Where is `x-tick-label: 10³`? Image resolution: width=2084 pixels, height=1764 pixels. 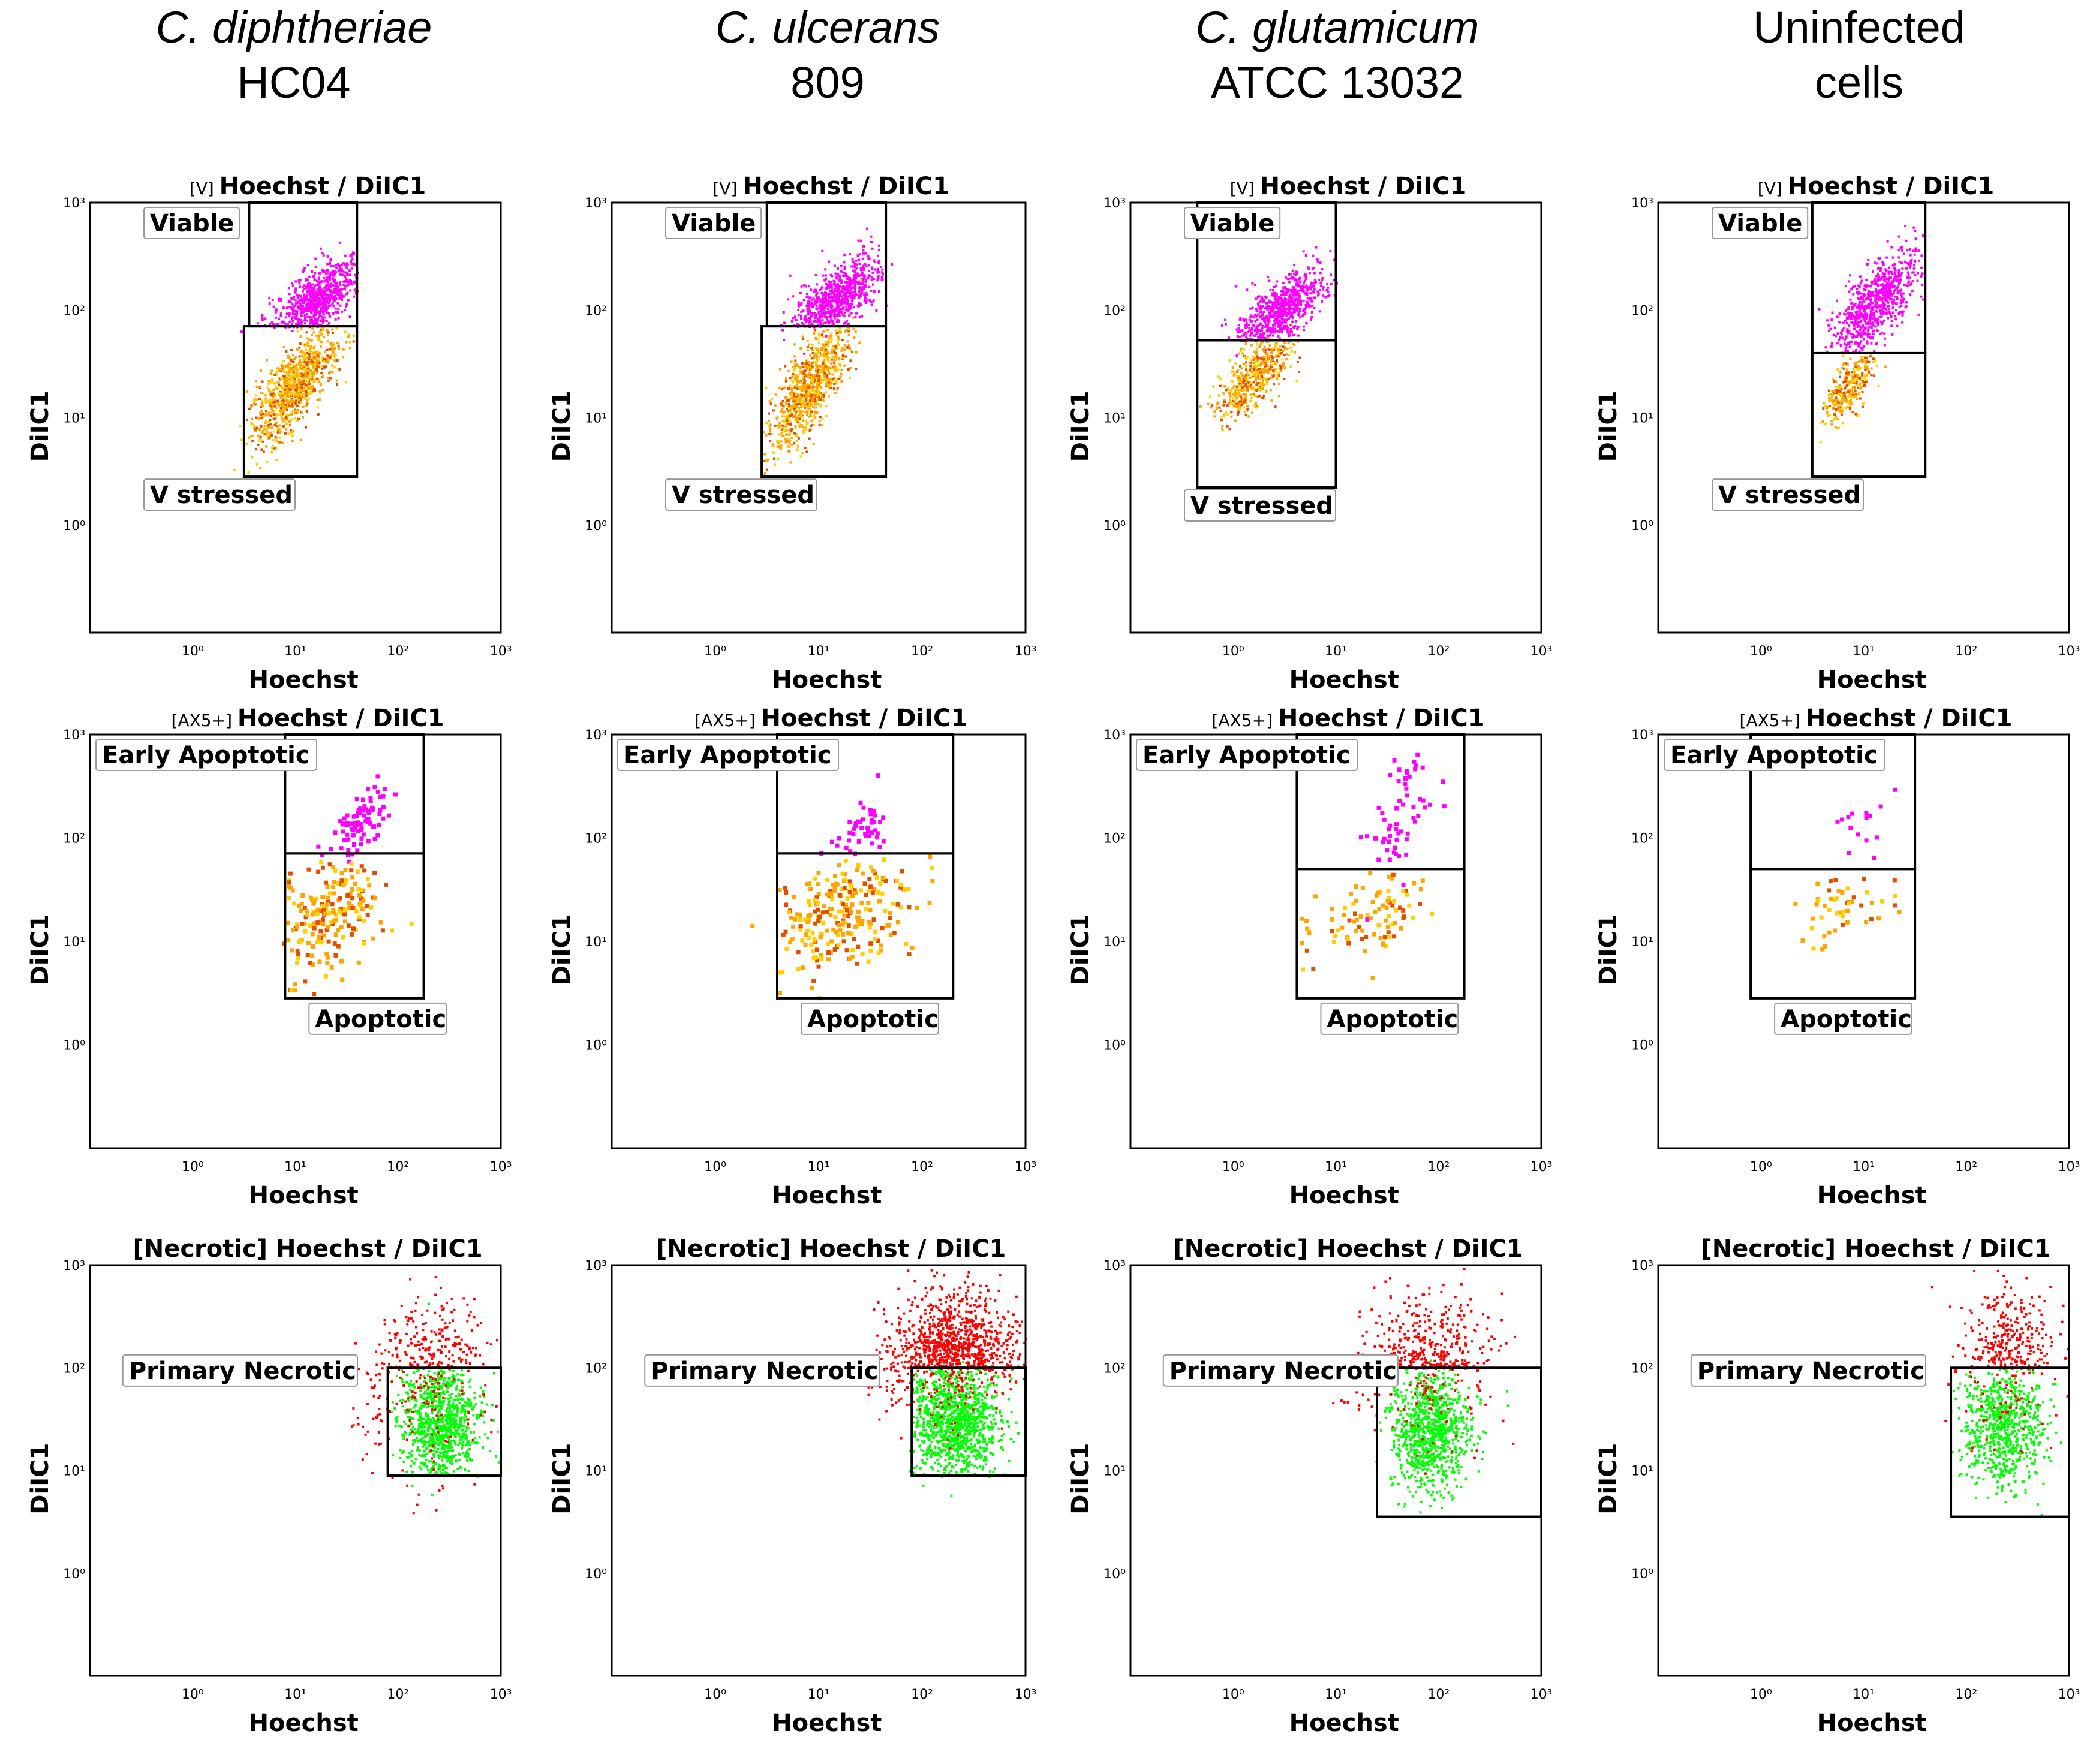
x-tick-label: 10³ is located at coordinates (1541, 651).